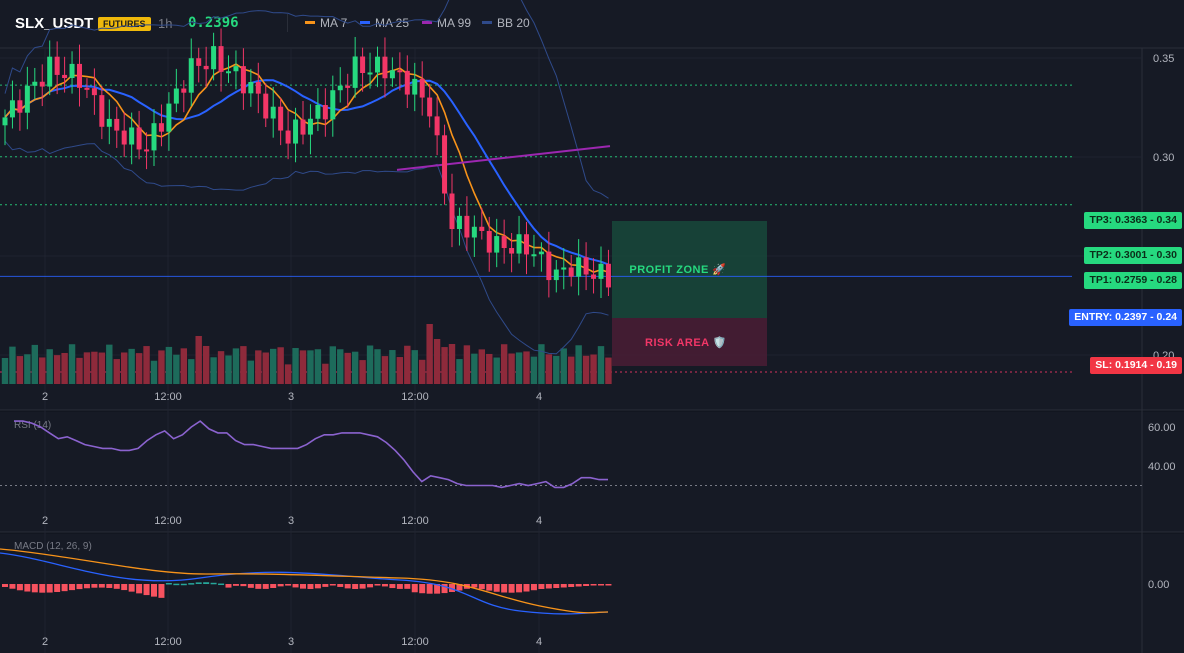 The image size is (1184, 653). What do you see at coordinates (1133, 220) in the screenshot?
I see `tp3-label: TP3: 0.3363 - 0.34` at bounding box center [1133, 220].